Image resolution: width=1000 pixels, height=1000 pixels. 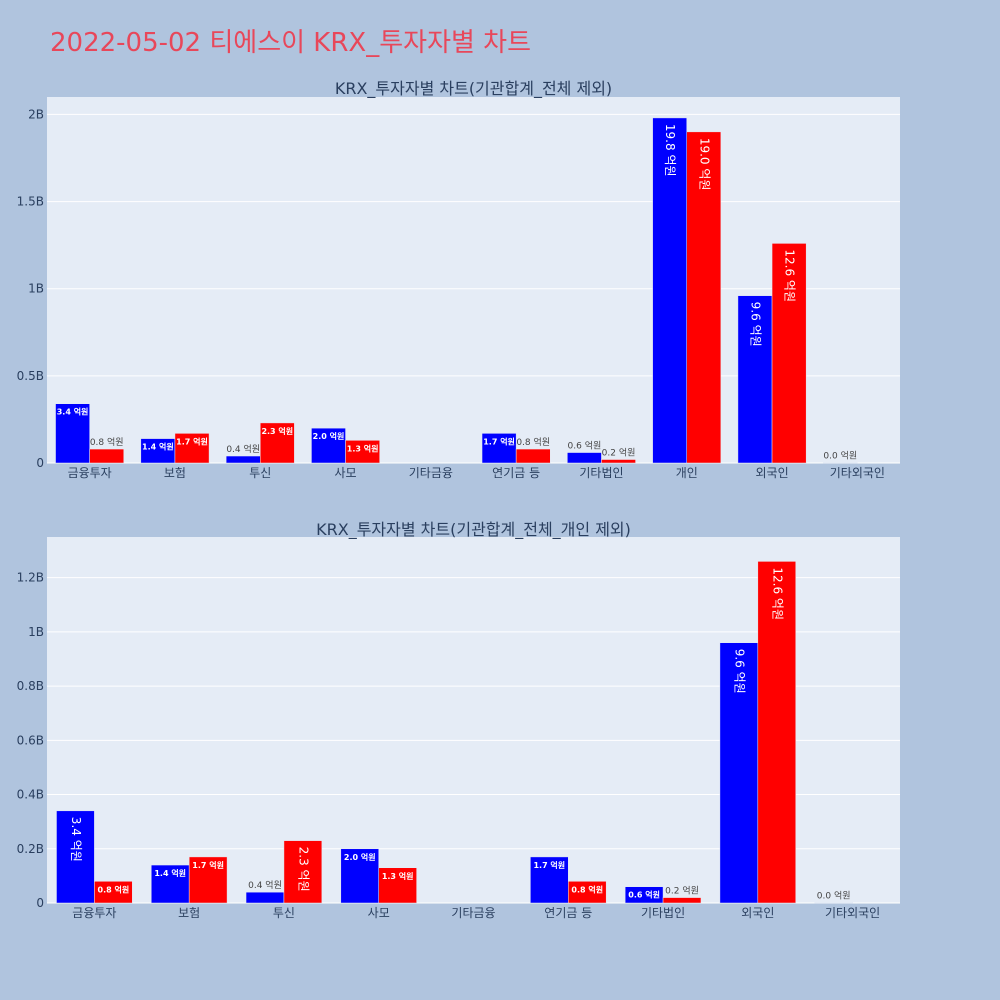 What do you see at coordinates (687, 473) in the screenshot?
I see `x-tick-label: 개인` at bounding box center [687, 473].